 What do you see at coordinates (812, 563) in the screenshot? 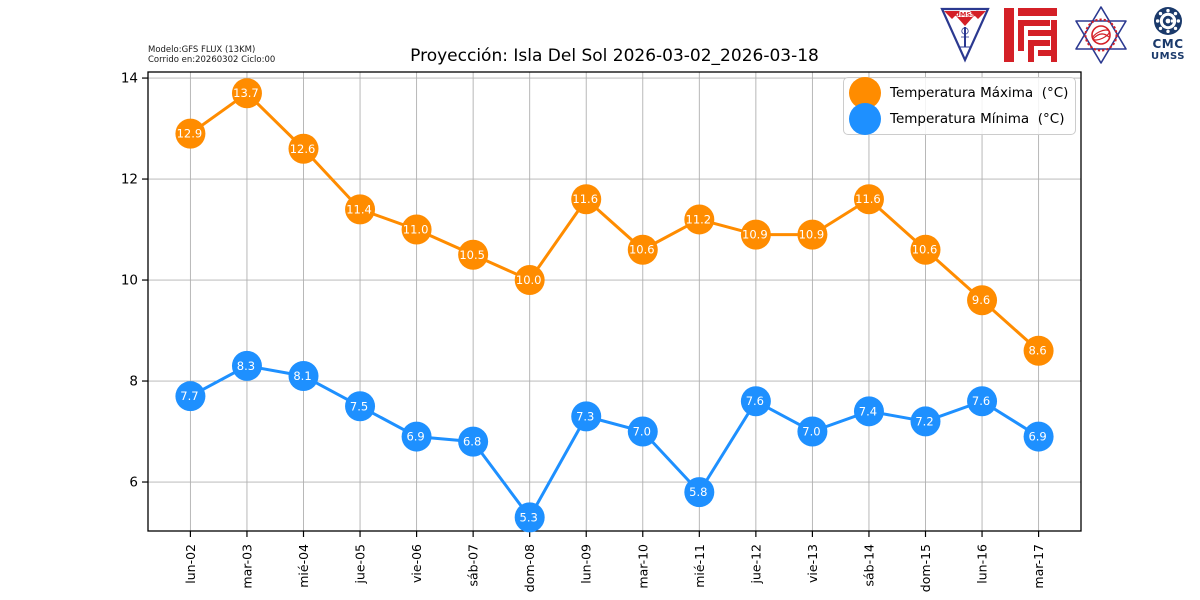
I see `x-tick-label: vie-13` at bounding box center [812, 563].